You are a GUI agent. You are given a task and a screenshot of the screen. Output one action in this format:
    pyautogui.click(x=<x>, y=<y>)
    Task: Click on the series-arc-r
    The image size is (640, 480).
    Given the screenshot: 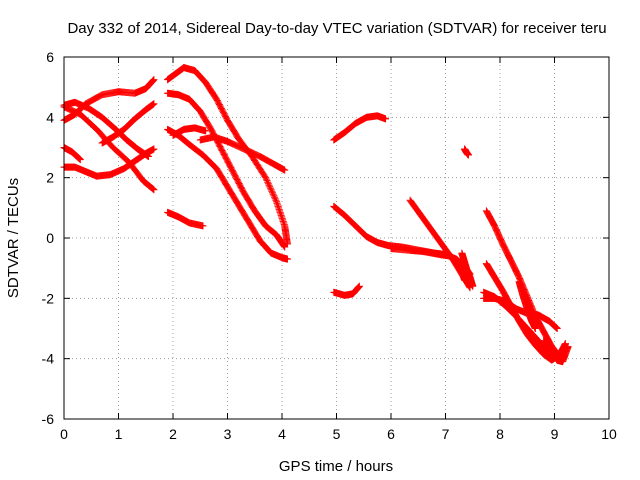 What is the action you would take?
    pyautogui.click(x=467, y=269)
    